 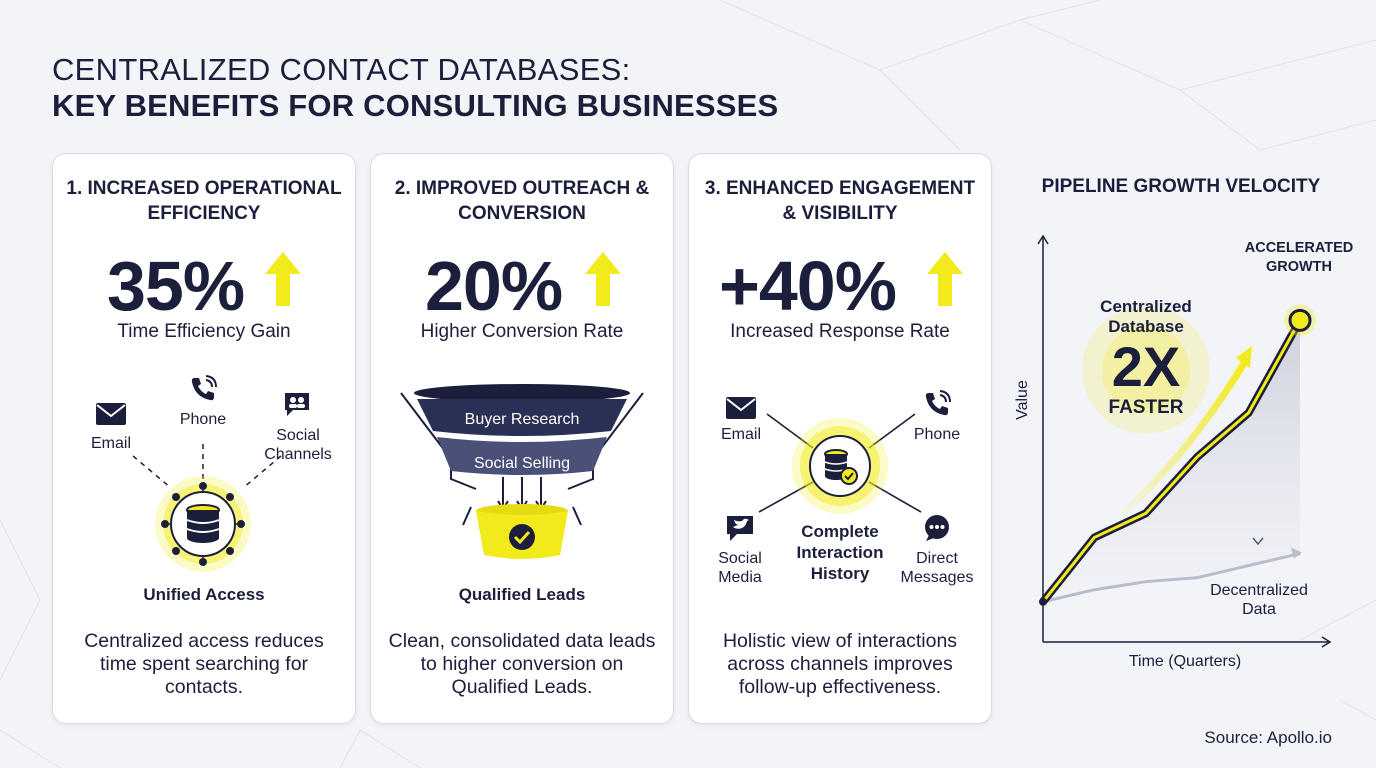 I want to click on interaction-hub-diagram, so click(x=840, y=463).